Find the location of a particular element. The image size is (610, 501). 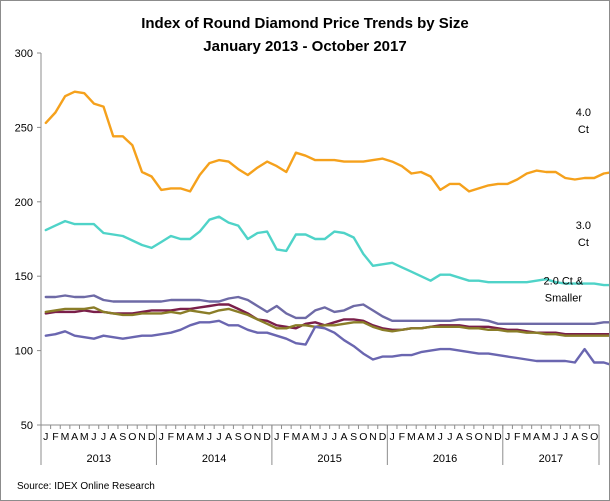

y-tick-label: 150 is located at coordinates (24, 277).